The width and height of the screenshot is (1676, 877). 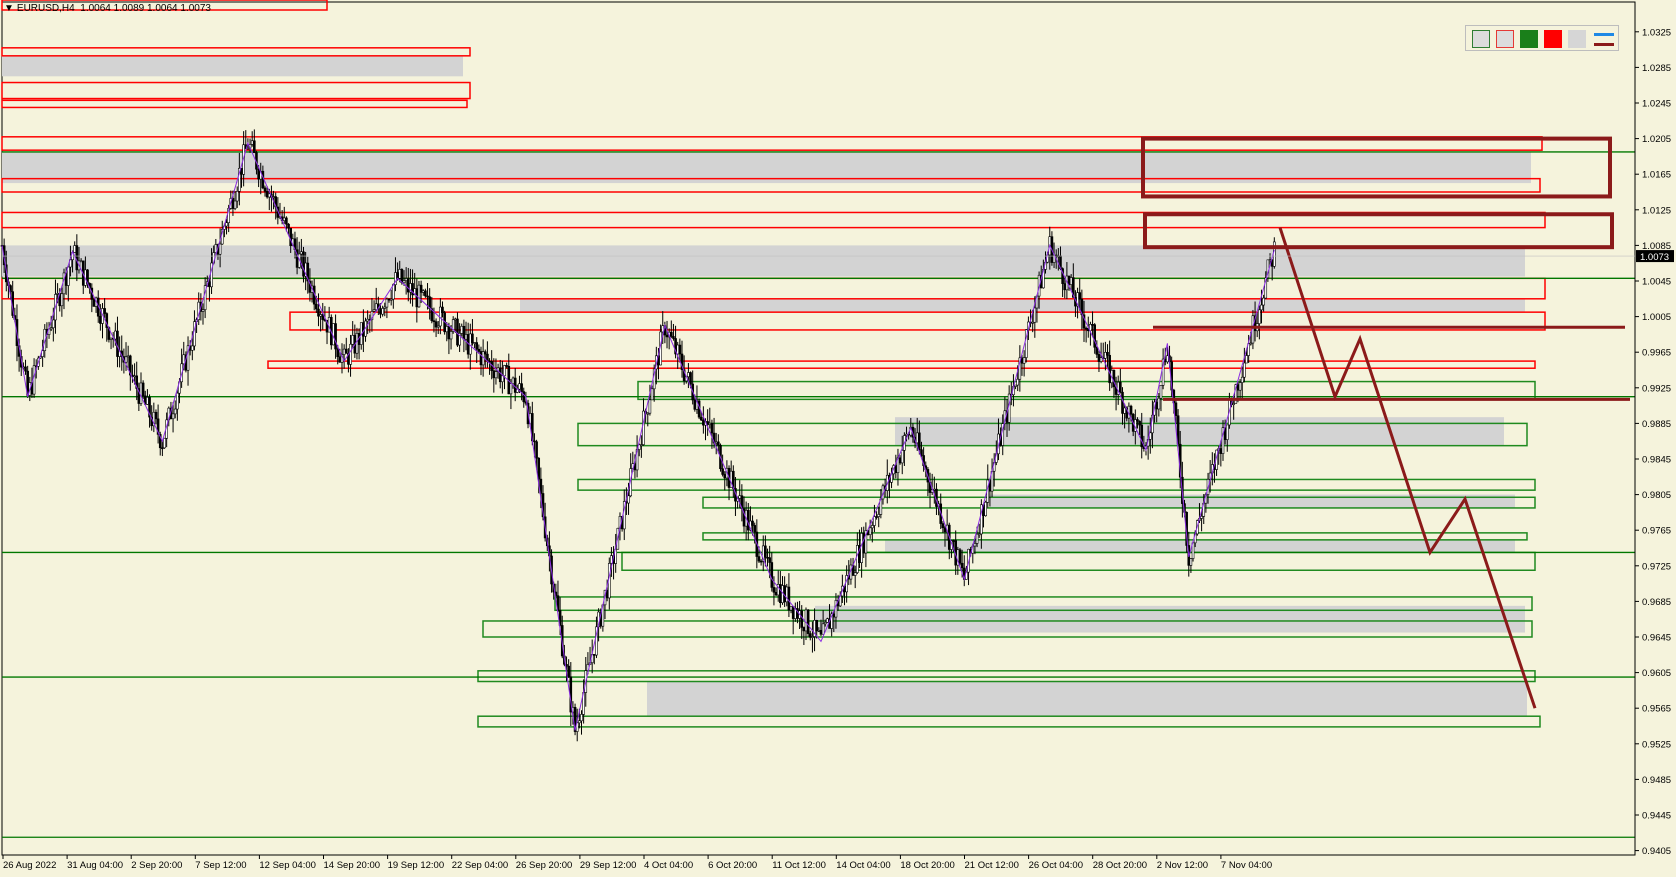 I want to click on red-fill-swatch, so click(x=1553, y=39).